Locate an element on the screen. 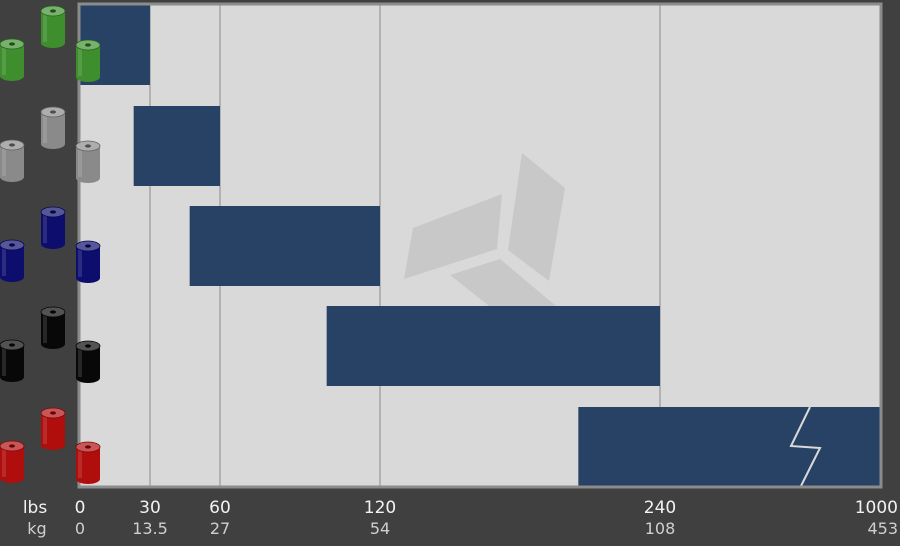  tick-label-lbs: 0 is located at coordinates (80, 508).